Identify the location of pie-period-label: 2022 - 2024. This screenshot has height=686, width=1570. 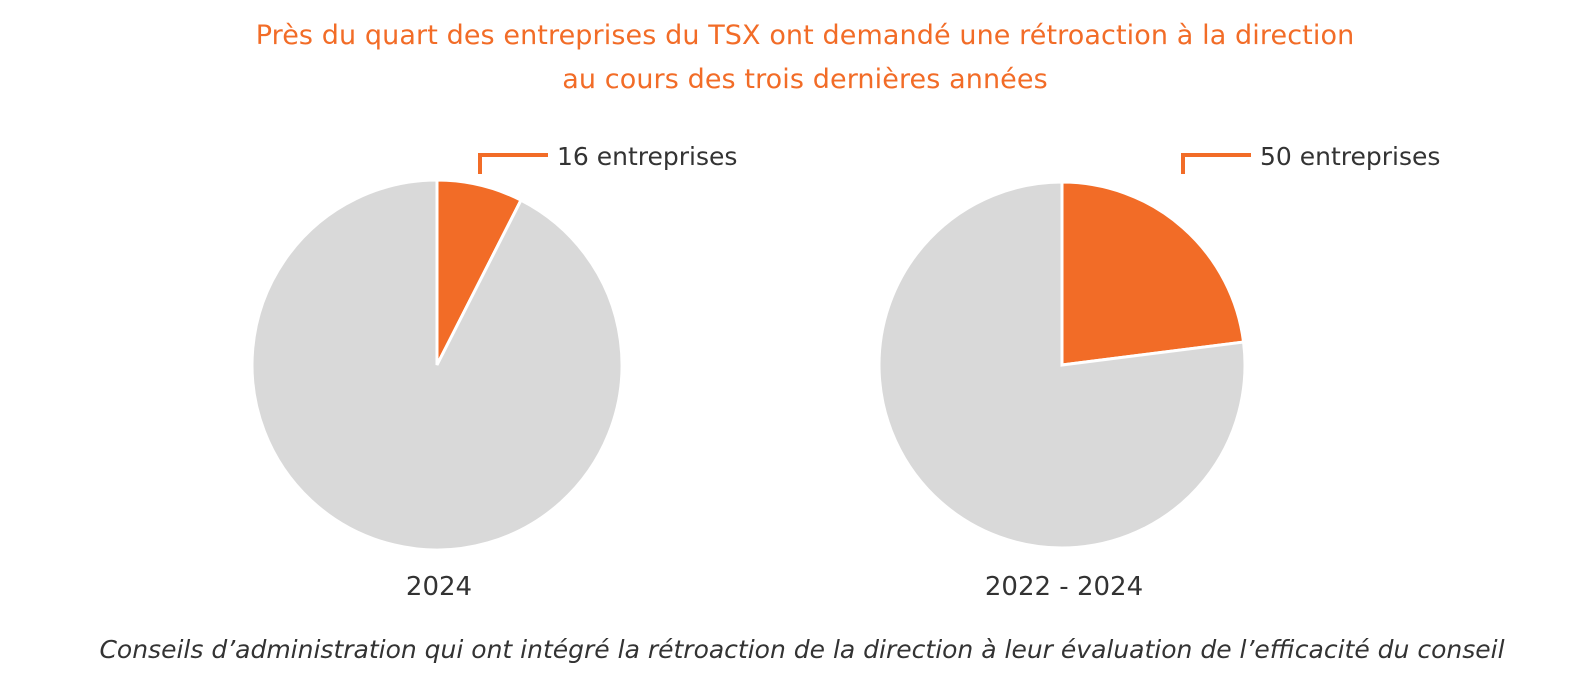
(1064, 587).